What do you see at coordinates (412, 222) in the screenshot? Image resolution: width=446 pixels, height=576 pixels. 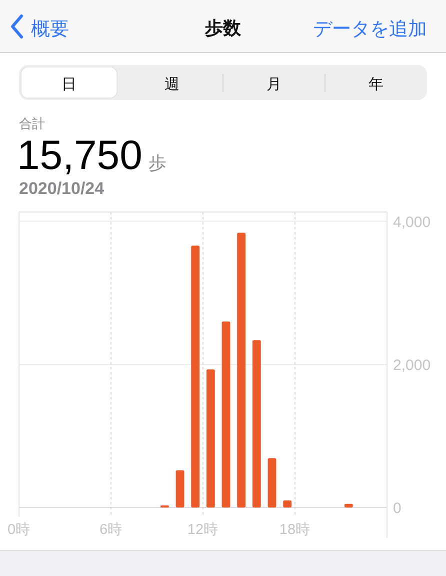 I see `y-tick-label: 4,000` at bounding box center [412, 222].